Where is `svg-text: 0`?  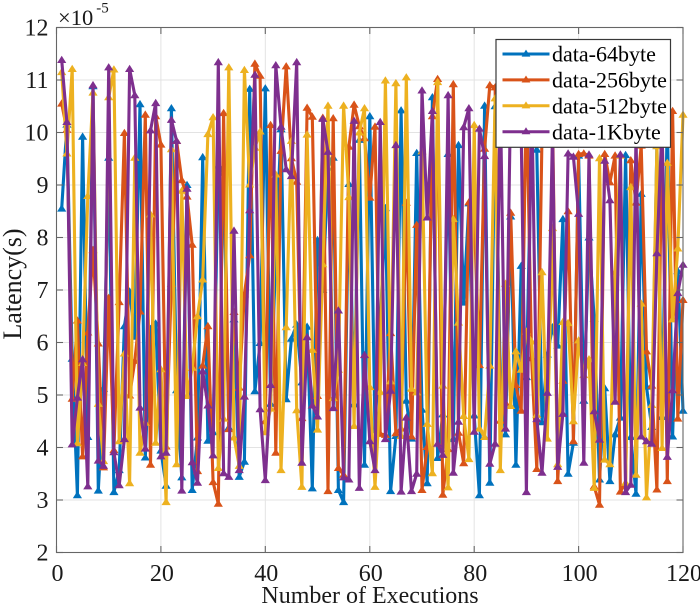 svg-text: 0 is located at coordinates (58, 574).